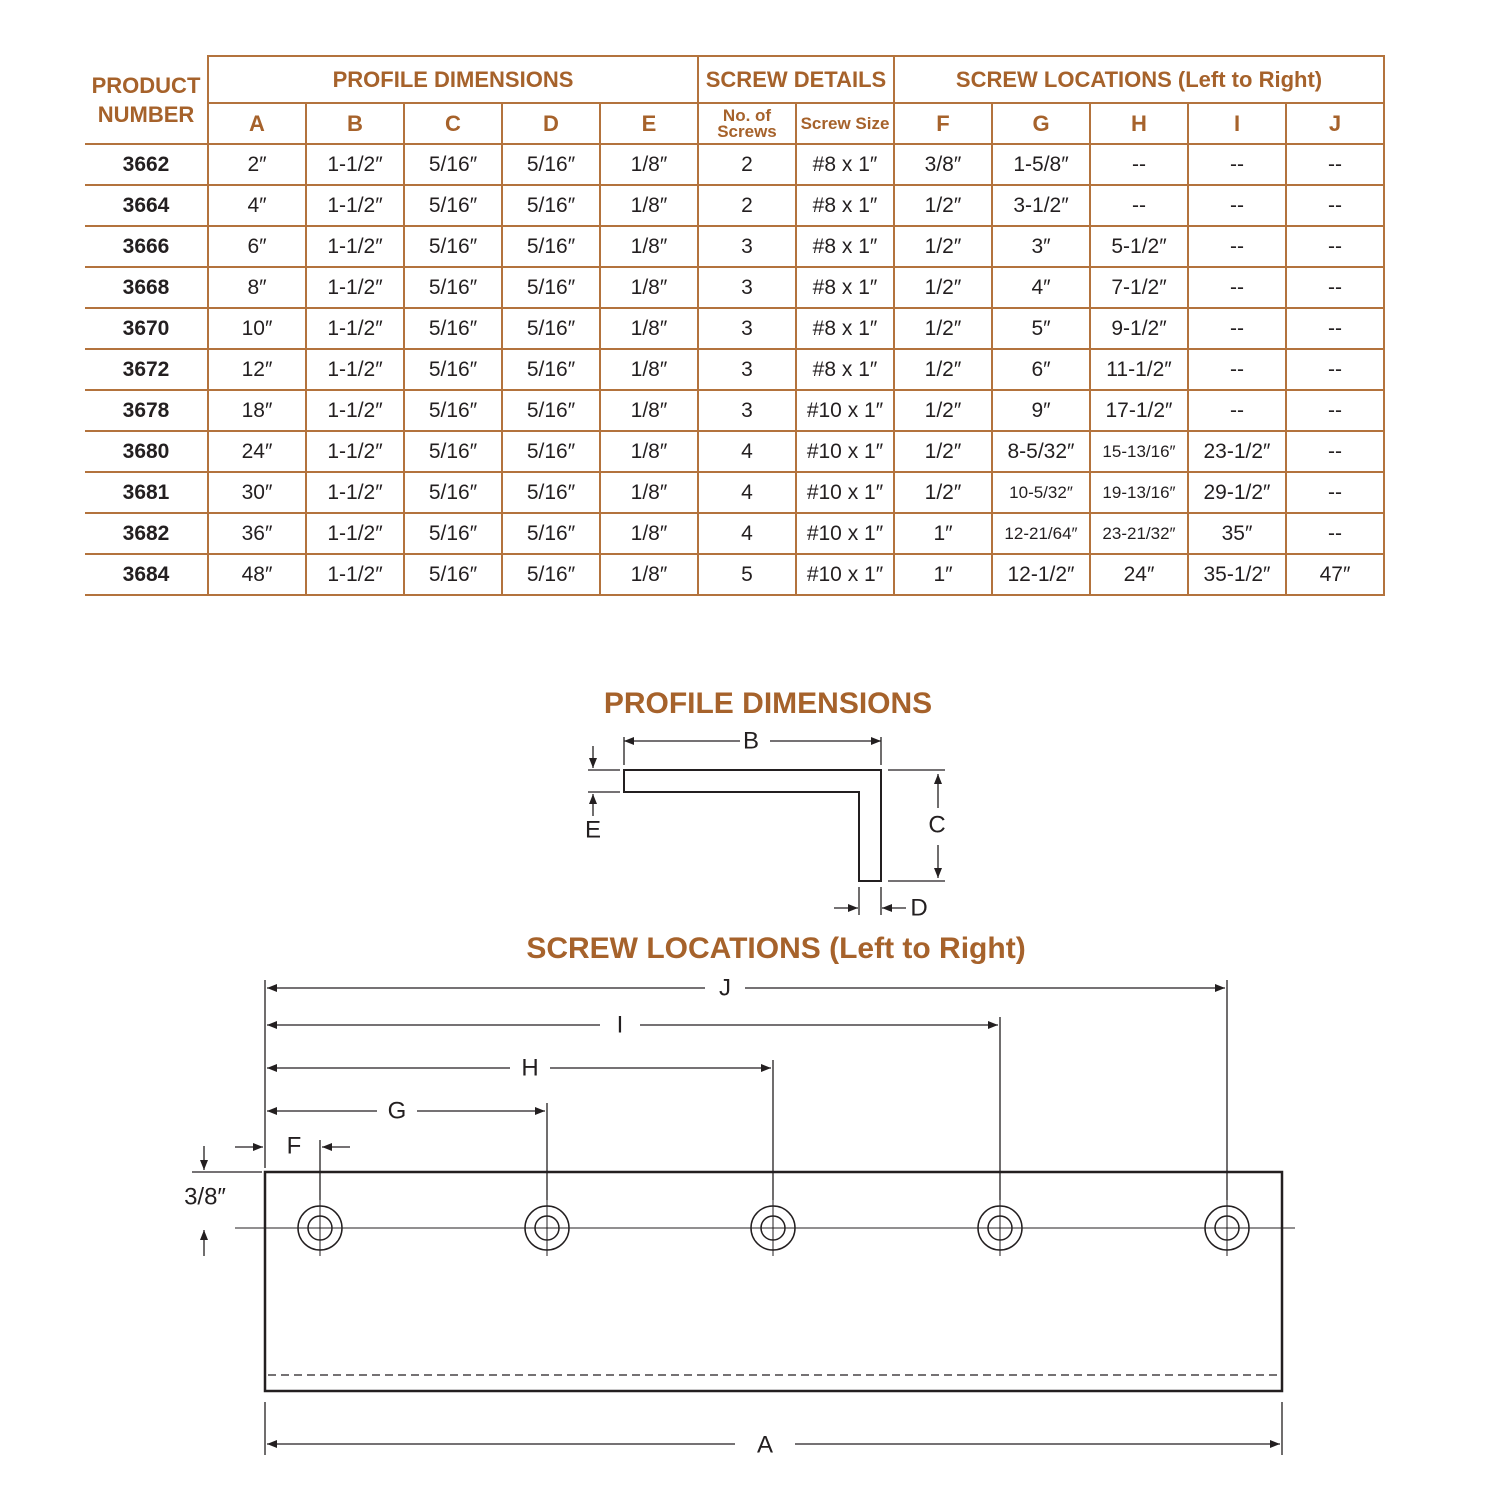 The height and width of the screenshot is (1500, 1500). Describe the element at coordinates (1139, 451) in the screenshot. I see `cell: 15-13/16″` at that location.